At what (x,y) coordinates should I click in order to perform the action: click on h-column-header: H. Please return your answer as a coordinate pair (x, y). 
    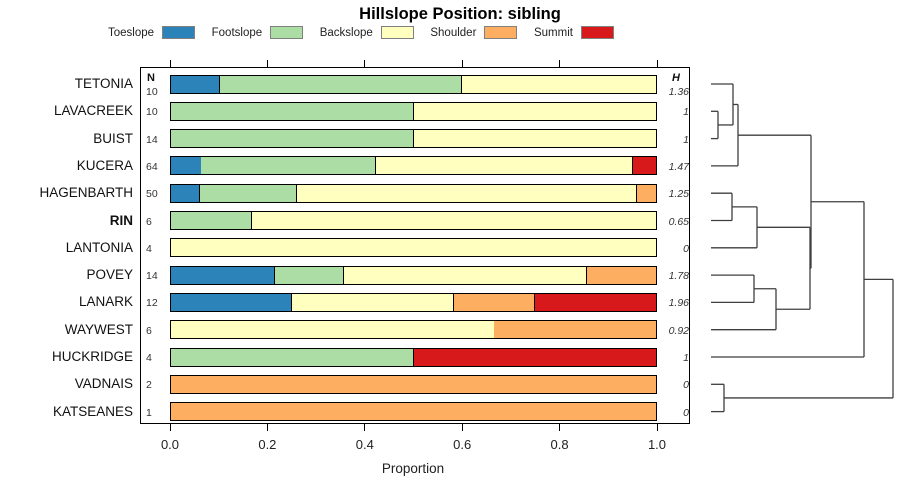
    Looking at the image, I should click on (676, 78).